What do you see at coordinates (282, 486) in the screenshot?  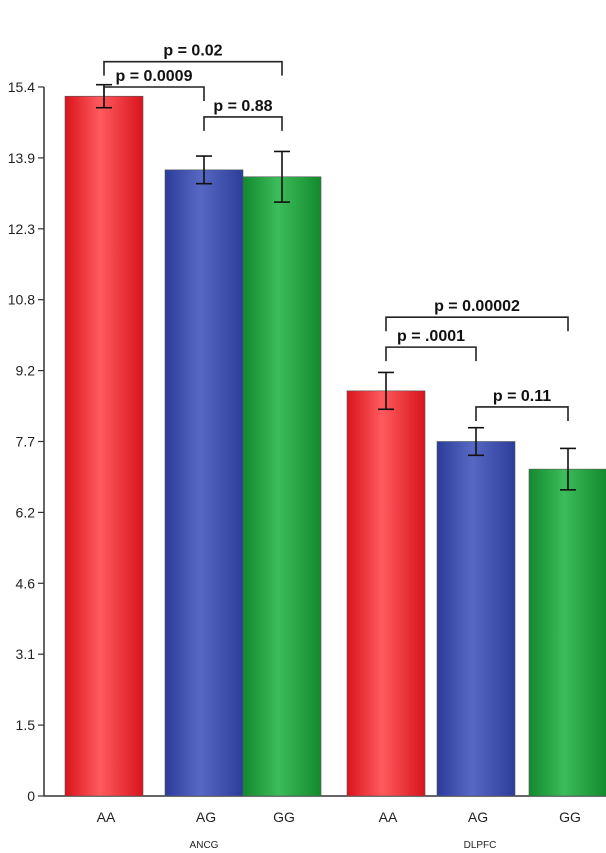 I see `bar-ancg-gg` at bounding box center [282, 486].